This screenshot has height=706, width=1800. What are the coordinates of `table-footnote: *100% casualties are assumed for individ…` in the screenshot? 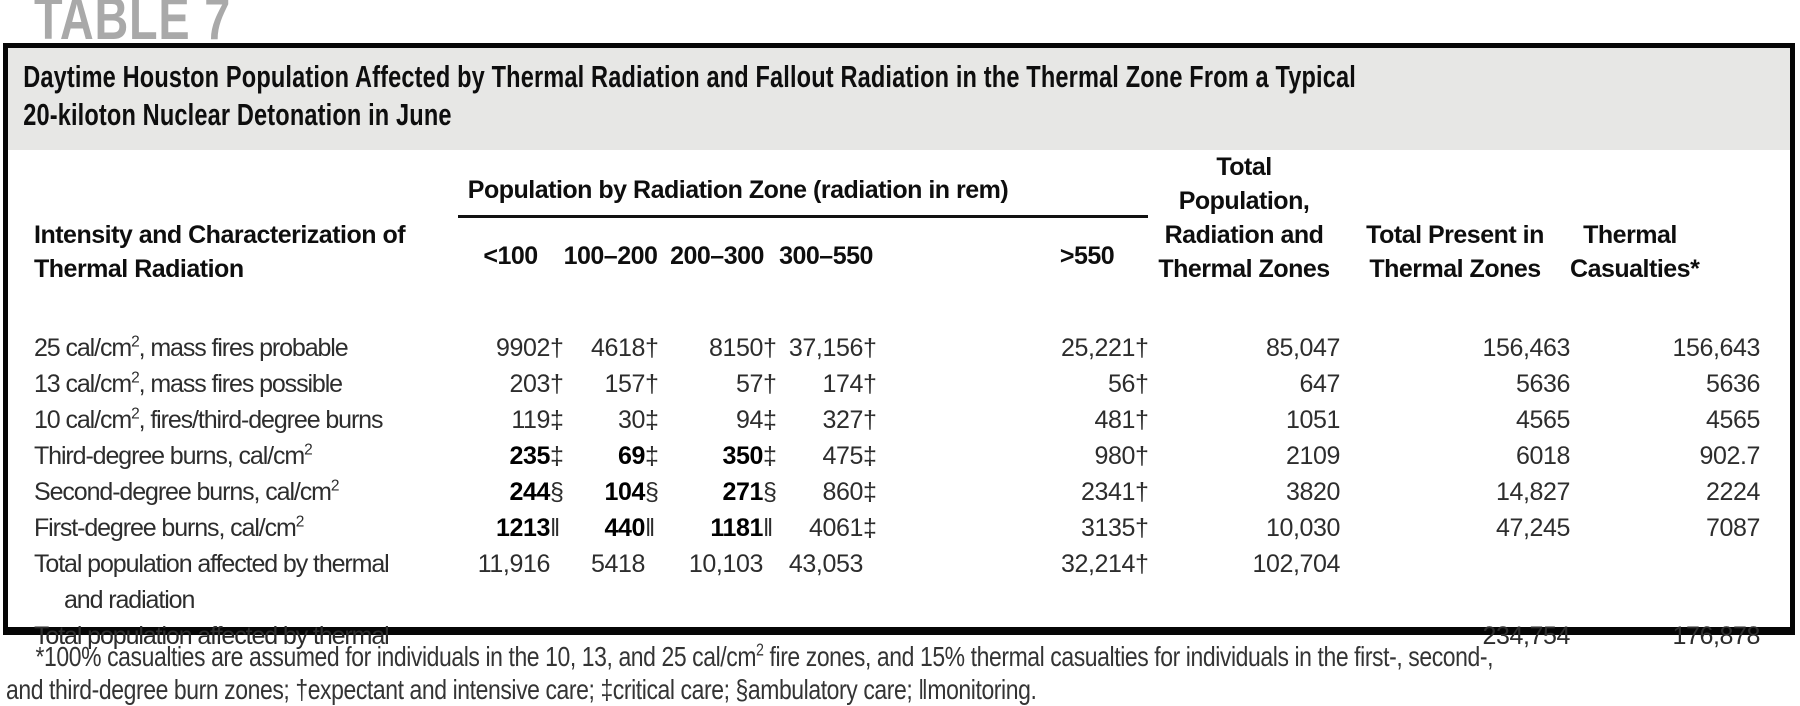 It's located at (903, 673).